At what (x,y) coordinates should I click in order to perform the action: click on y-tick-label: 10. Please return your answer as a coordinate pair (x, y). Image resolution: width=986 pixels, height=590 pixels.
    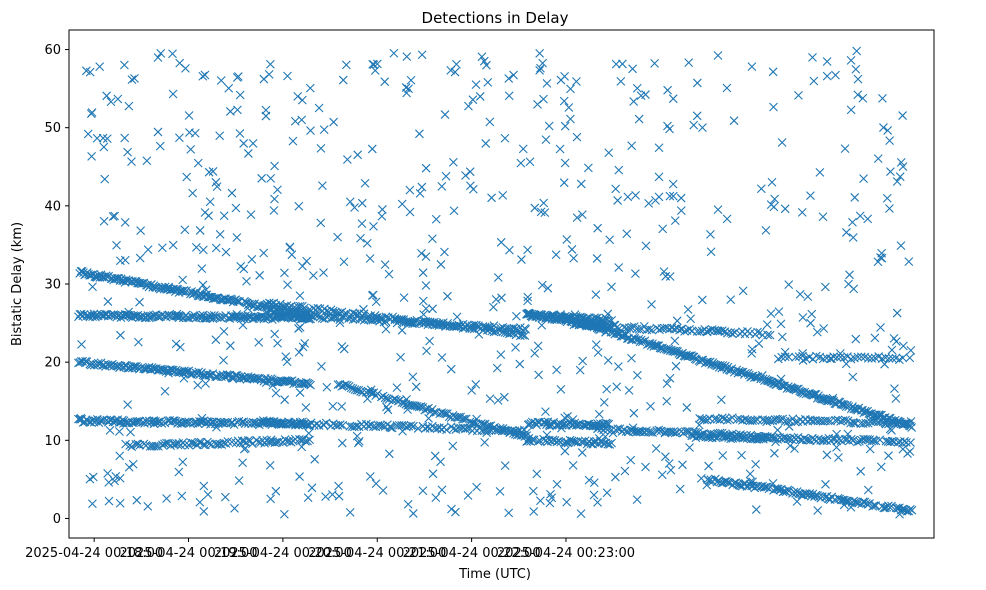
    Looking at the image, I should click on (52, 441).